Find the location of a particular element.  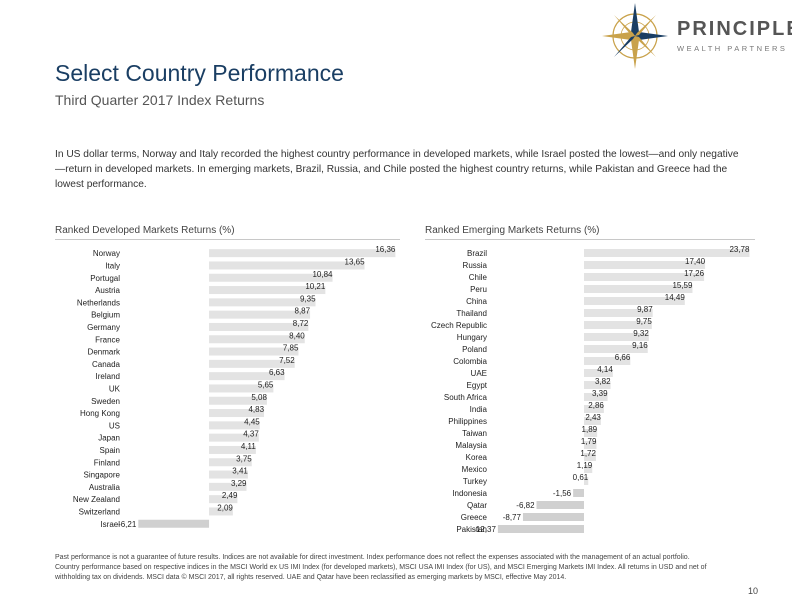

emerging-value-label-india: 2,86 is located at coordinates (596, 405).